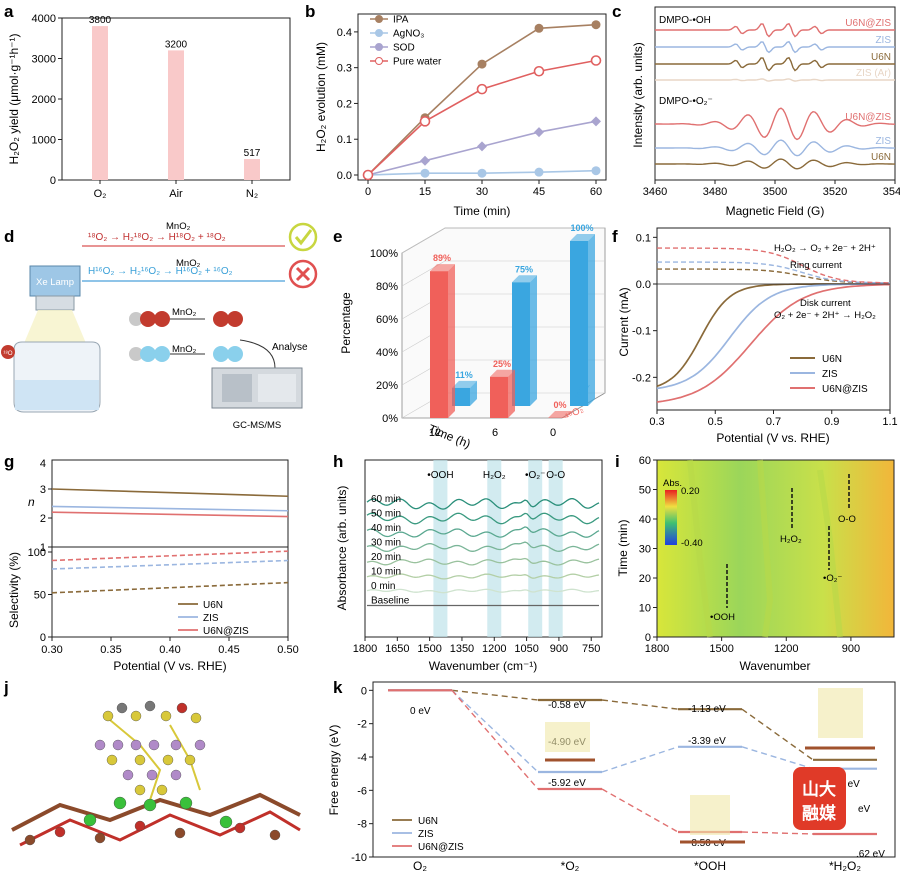 The height and width of the screenshot is (873, 900). What do you see at coordinates (773, 422) in the screenshot?
I see `x-tick-label: 0.7` at bounding box center [773, 422].